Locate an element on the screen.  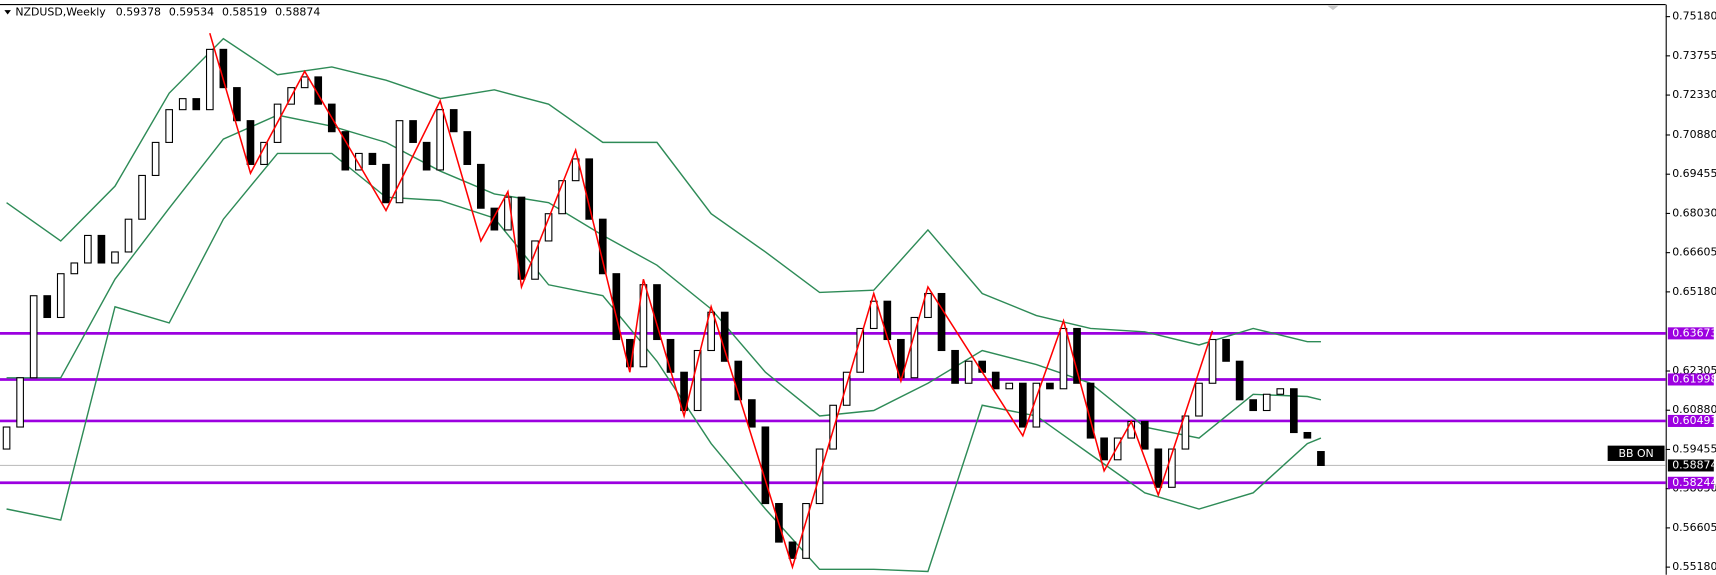
y-tick-label: 0.56605 is located at coordinates (1694, 527).